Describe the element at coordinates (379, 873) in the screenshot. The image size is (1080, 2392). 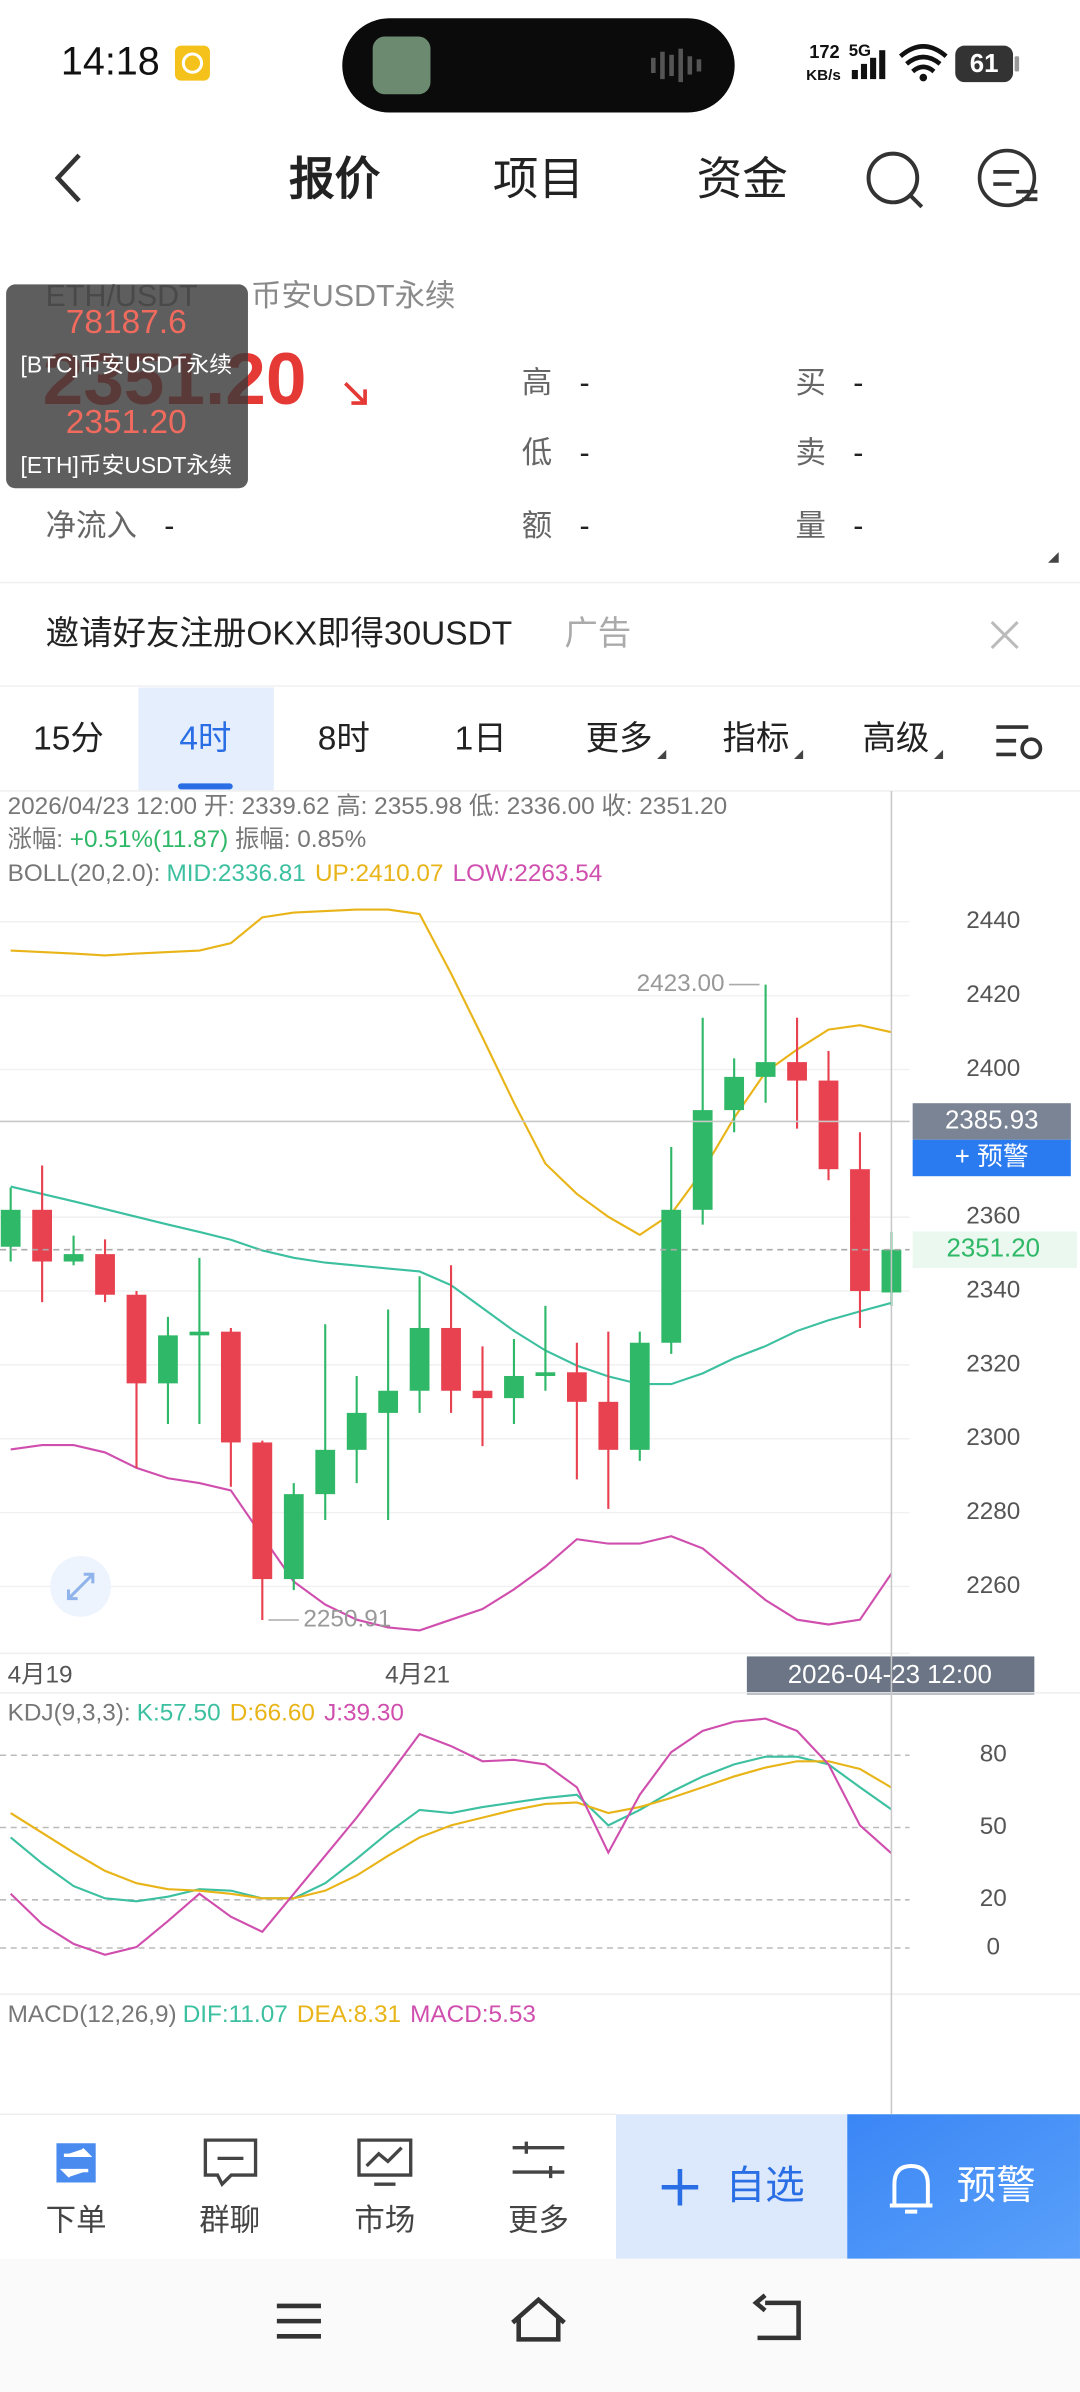
I see `indicator-legend: UP:2410.07` at that location.